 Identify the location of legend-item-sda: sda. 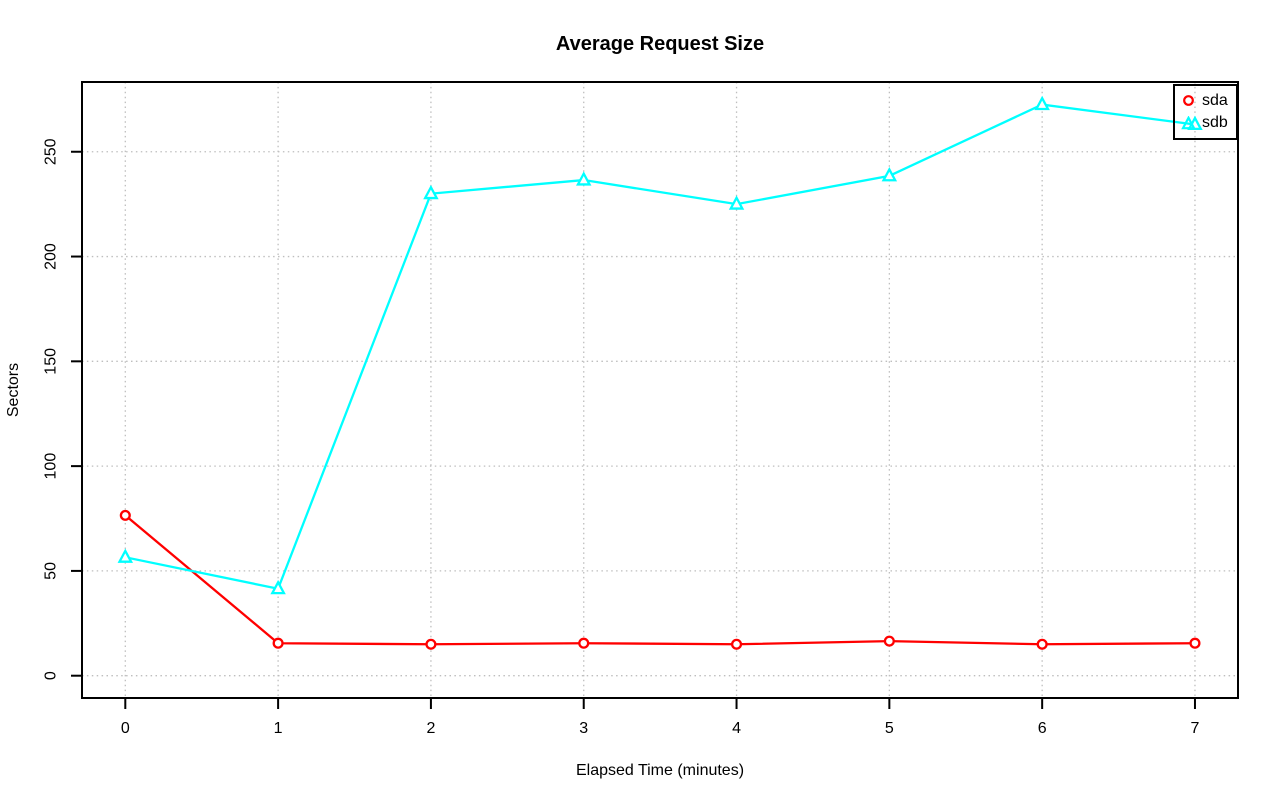
(1208, 100).